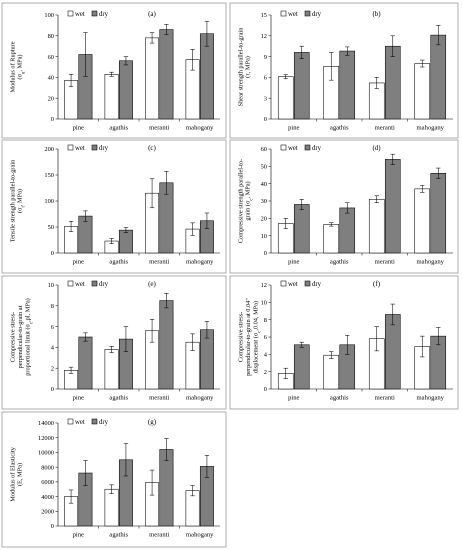 The width and height of the screenshot is (462, 550). What do you see at coordinates (46, 453) in the screenshot?
I see `y-tick-label: 10000` at bounding box center [46, 453].